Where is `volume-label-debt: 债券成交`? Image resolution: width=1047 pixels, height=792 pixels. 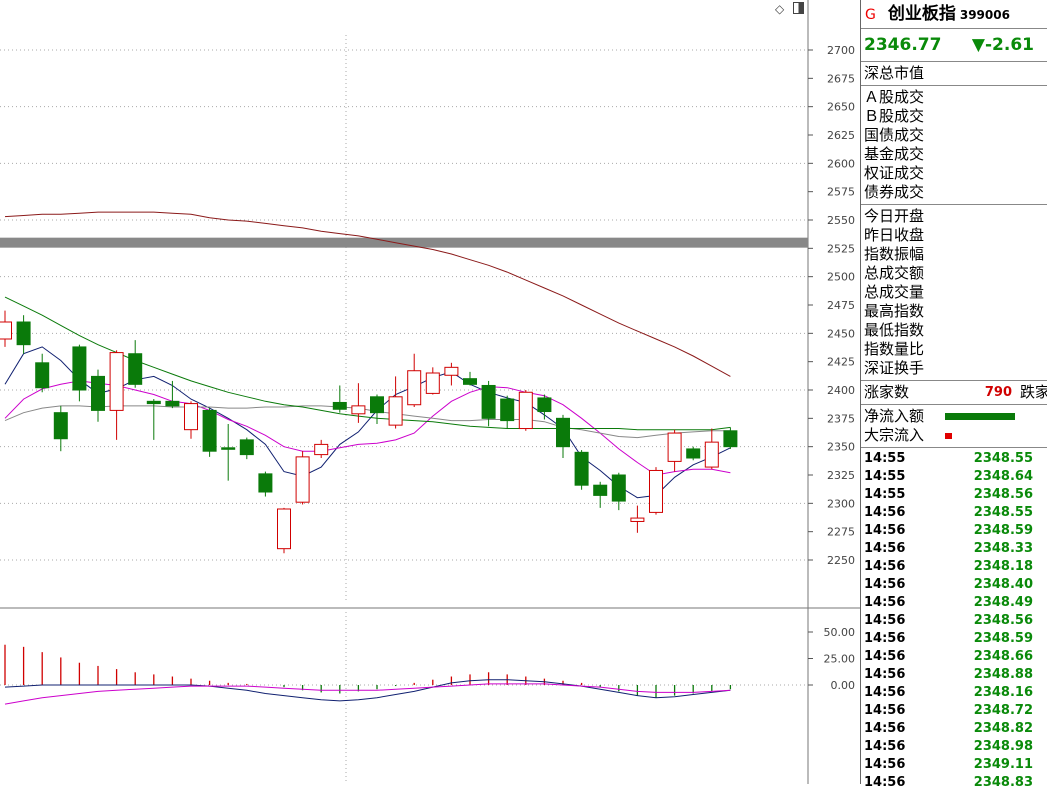
volume-label-debt: 债券成交 is located at coordinates (894, 192).